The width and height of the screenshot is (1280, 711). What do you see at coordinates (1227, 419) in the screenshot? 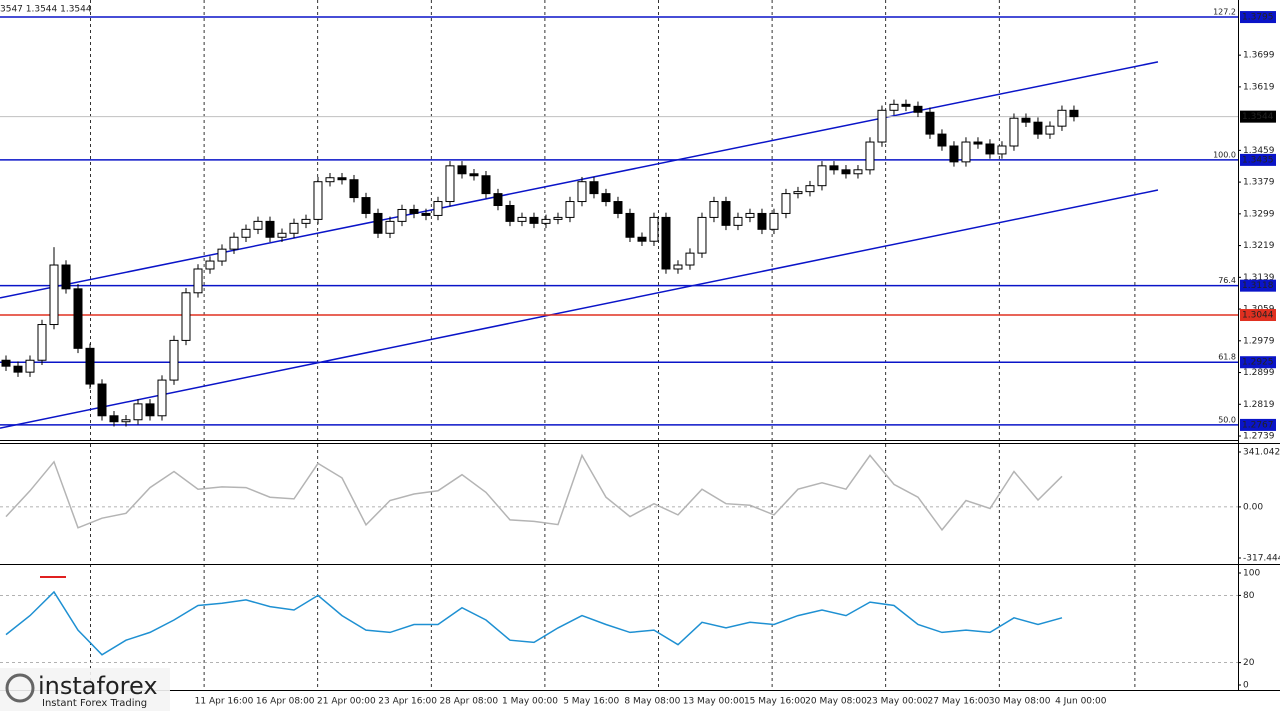
I see `fib-label: 50.0` at bounding box center [1227, 419].